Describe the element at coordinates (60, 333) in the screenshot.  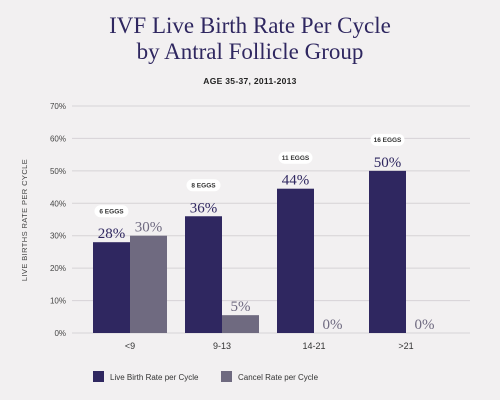
I see `y-tick-label: 0%` at that location.